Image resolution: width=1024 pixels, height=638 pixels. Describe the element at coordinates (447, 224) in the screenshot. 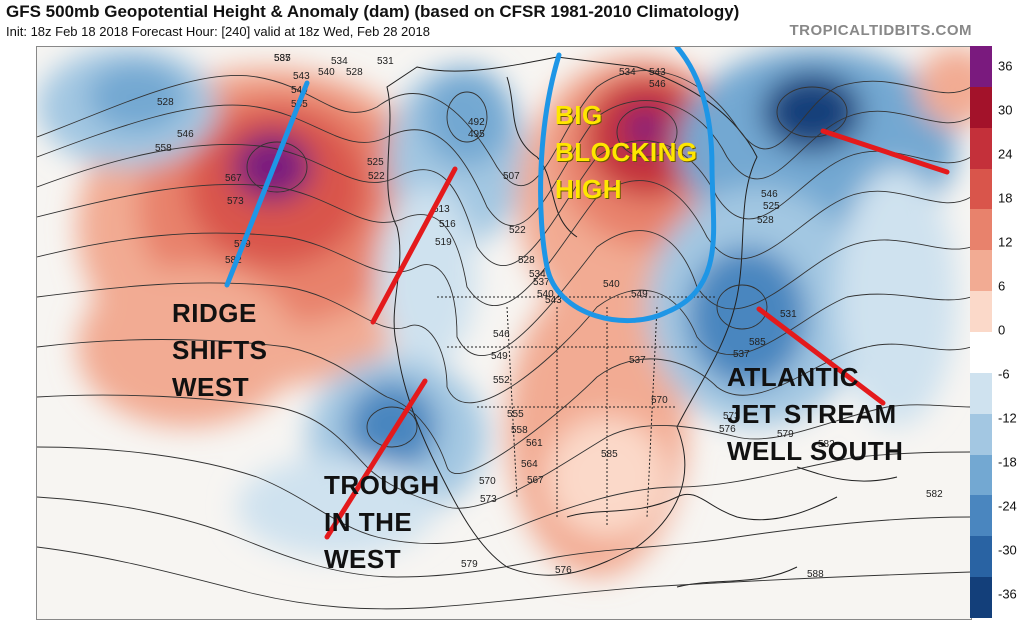

I see `contour-label: 516` at that location.